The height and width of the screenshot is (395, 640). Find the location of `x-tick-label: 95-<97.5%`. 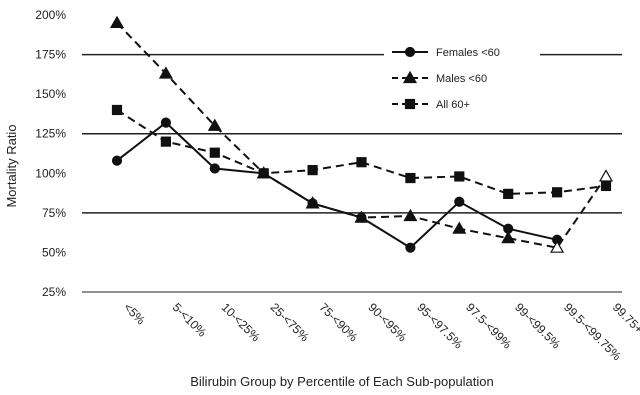

x-tick-label: 95-<97.5% is located at coordinates (439, 325).